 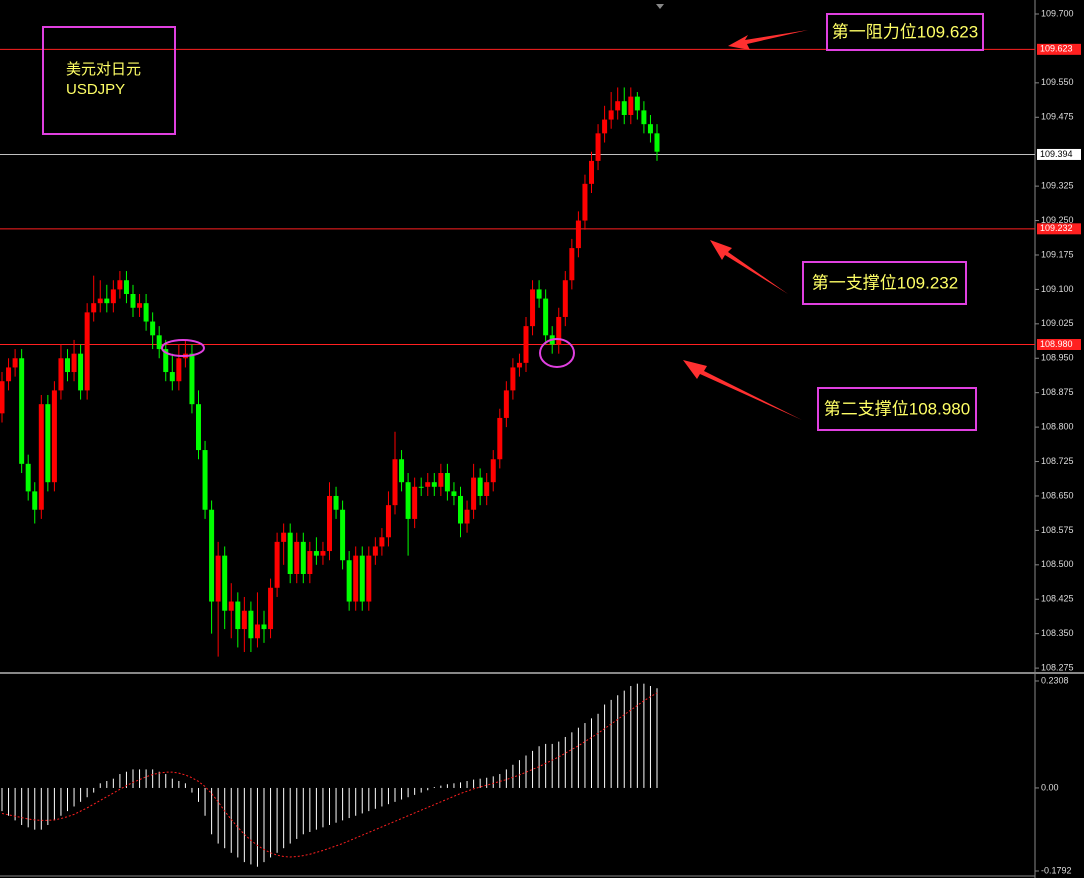 I want to click on level-label: 109.232, so click(x=1056, y=228).